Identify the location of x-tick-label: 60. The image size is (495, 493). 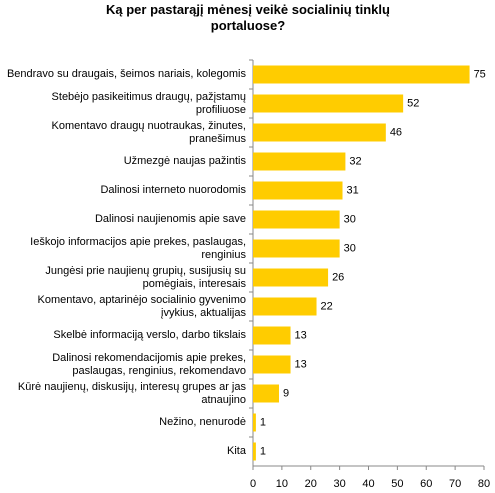
(426, 484).